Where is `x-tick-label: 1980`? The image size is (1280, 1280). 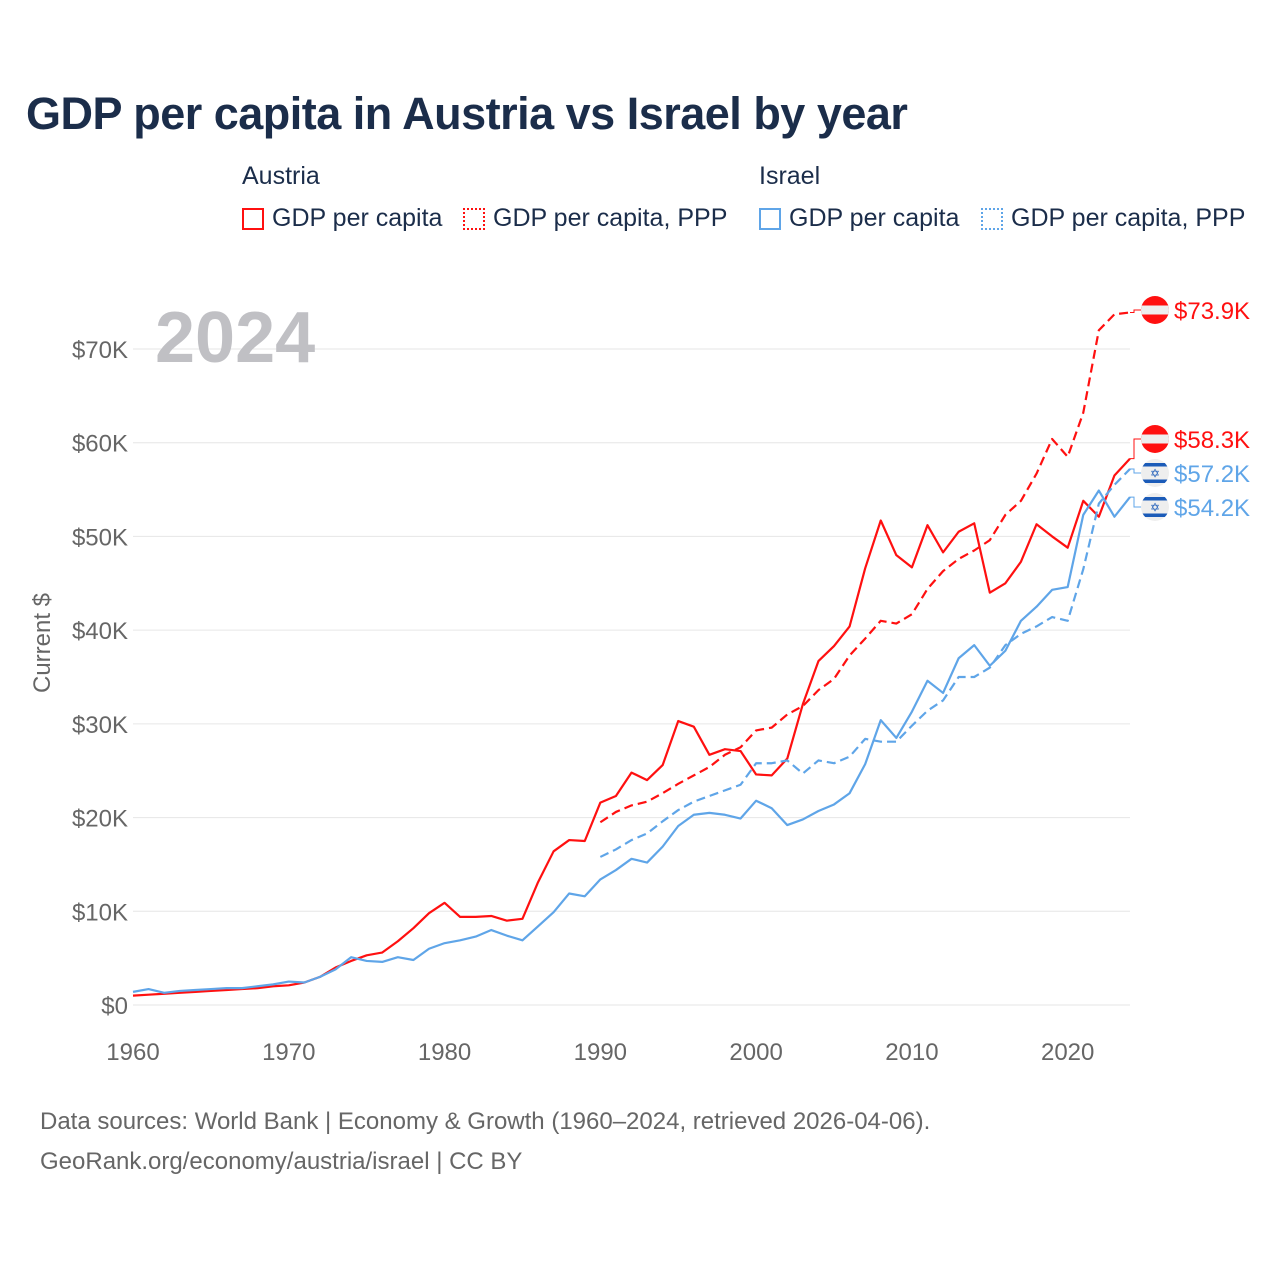
x-tick-label: 1980 is located at coordinates (444, 1052).